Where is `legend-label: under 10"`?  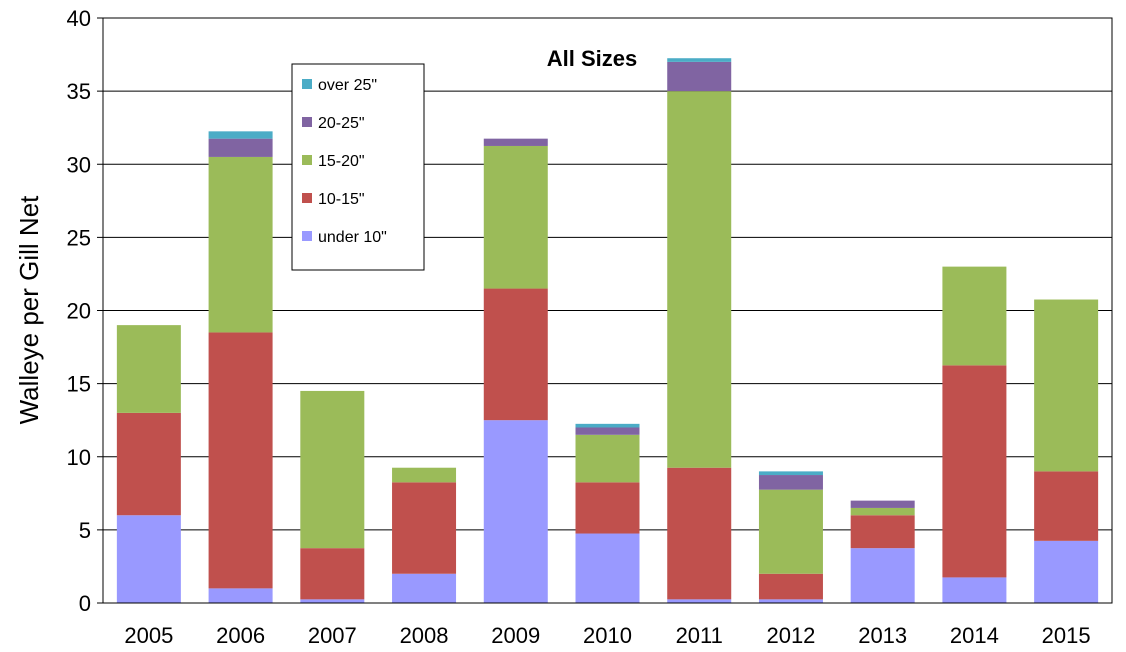
legend-label: under 10" is located at coordinates (352, 237).